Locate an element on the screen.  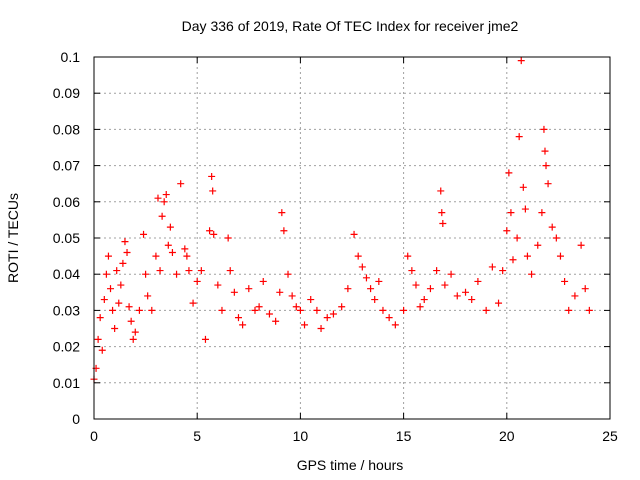
y-tick-label: 0.07 is located at coordinates (66, 166).